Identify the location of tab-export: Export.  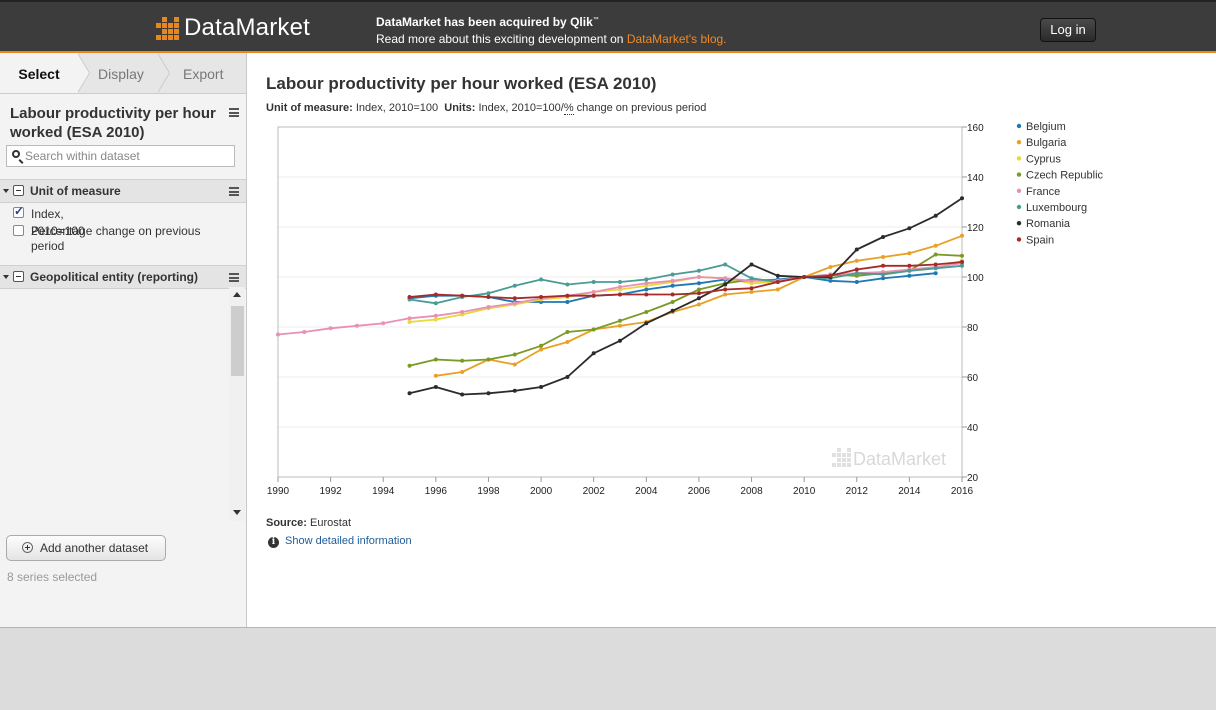
(203, 74).